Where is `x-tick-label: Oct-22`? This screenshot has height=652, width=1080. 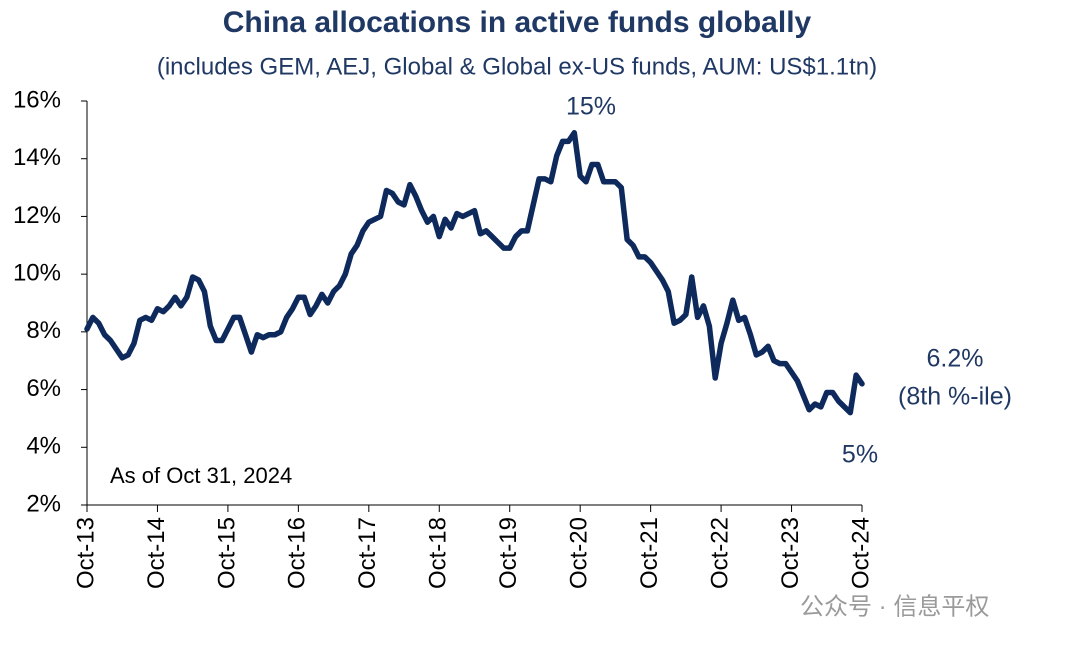 x-tick-label: Oct-22 is located at coordinates (719, 553).